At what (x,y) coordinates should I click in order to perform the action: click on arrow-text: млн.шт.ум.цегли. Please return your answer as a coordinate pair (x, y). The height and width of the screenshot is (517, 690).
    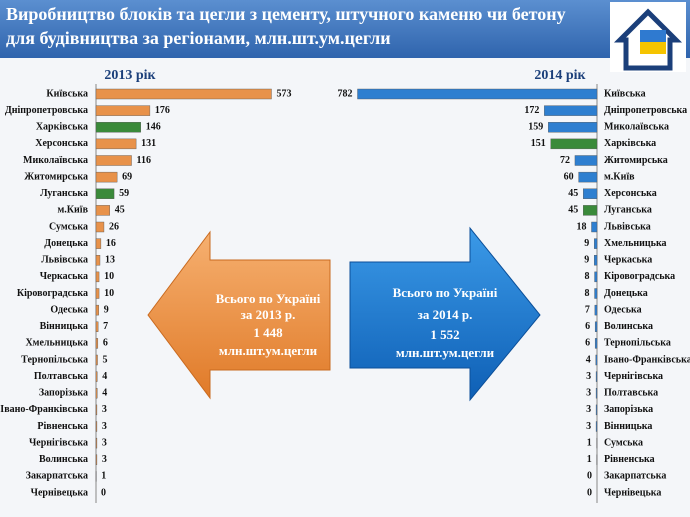
    Looking at the image, I should click on (268, 350).